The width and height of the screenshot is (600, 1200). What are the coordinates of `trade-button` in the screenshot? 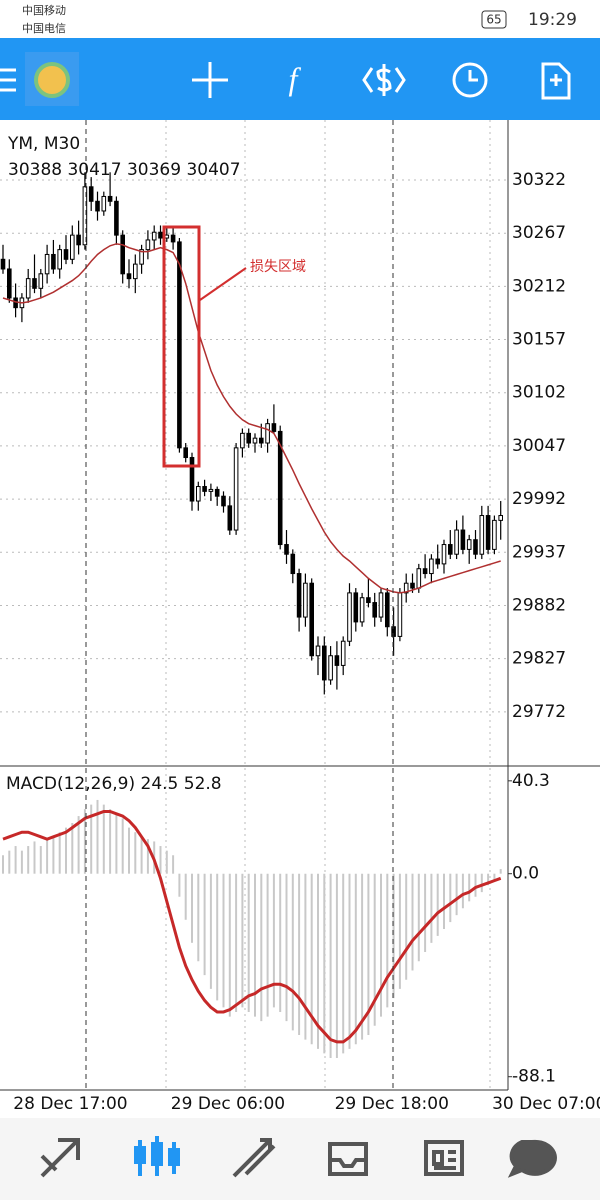 It's located at (384, 80).